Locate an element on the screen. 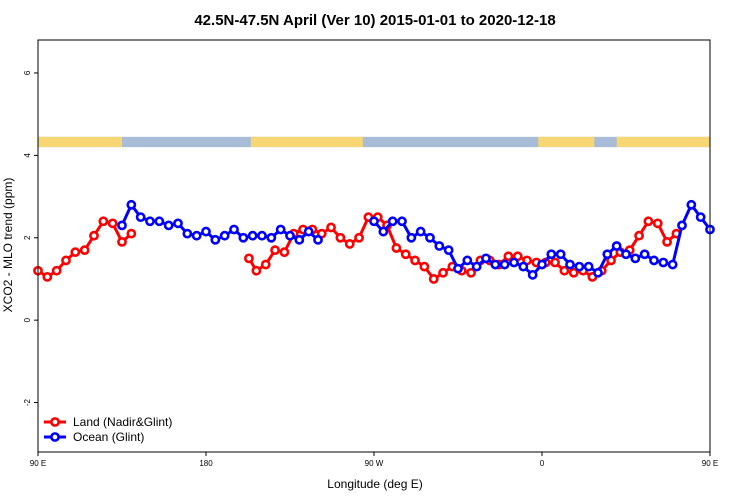  land-ocean-strip is located at coordinates (374, 142).